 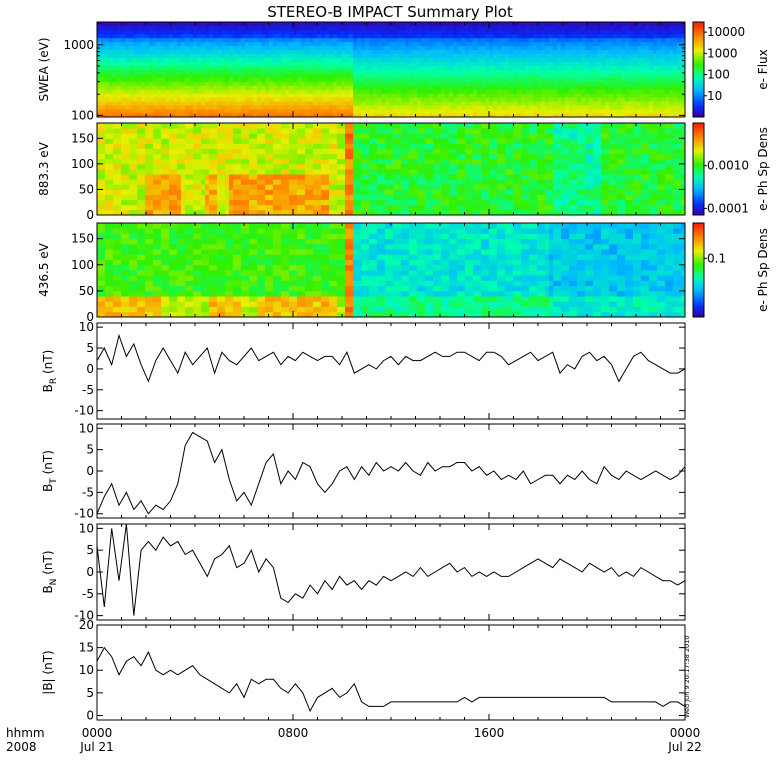 What do you see at coordinates (293, 733) in the screenshot?
I see `x-tick-label: 0800` at bounding box center [293, 733].